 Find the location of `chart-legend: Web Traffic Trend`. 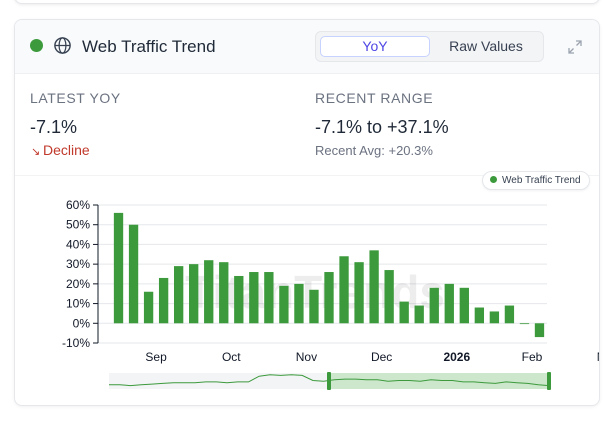

chart-legend: Web Traffic Trend is located at coordinates (536, 180).